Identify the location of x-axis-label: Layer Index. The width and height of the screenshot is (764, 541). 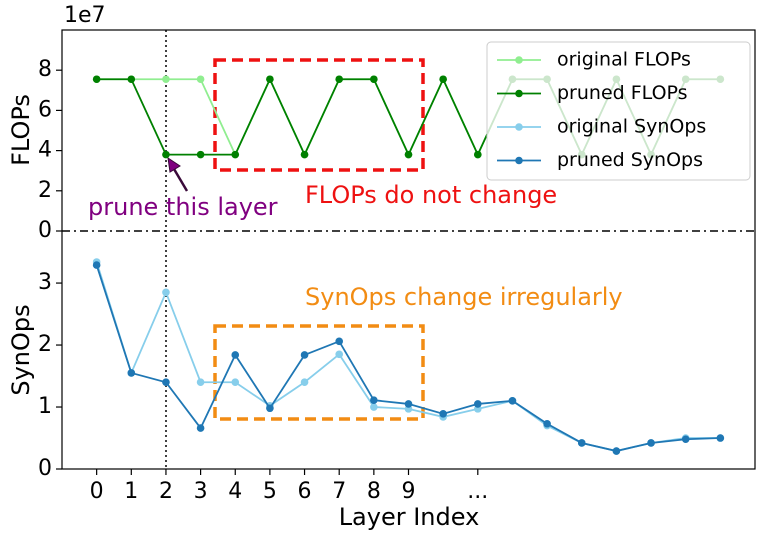
(409, 517).